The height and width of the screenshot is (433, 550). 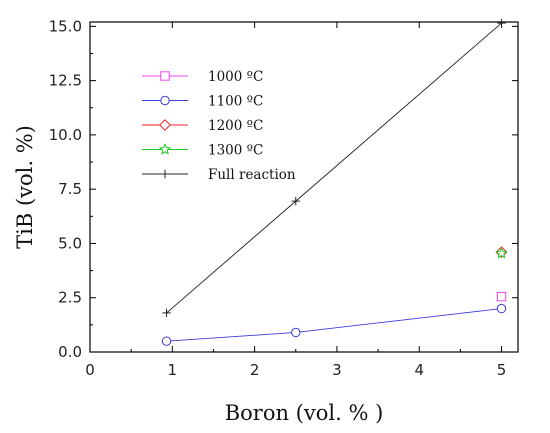 I want to click on y-tick-label: 12.5, so click(x=65, y=81).